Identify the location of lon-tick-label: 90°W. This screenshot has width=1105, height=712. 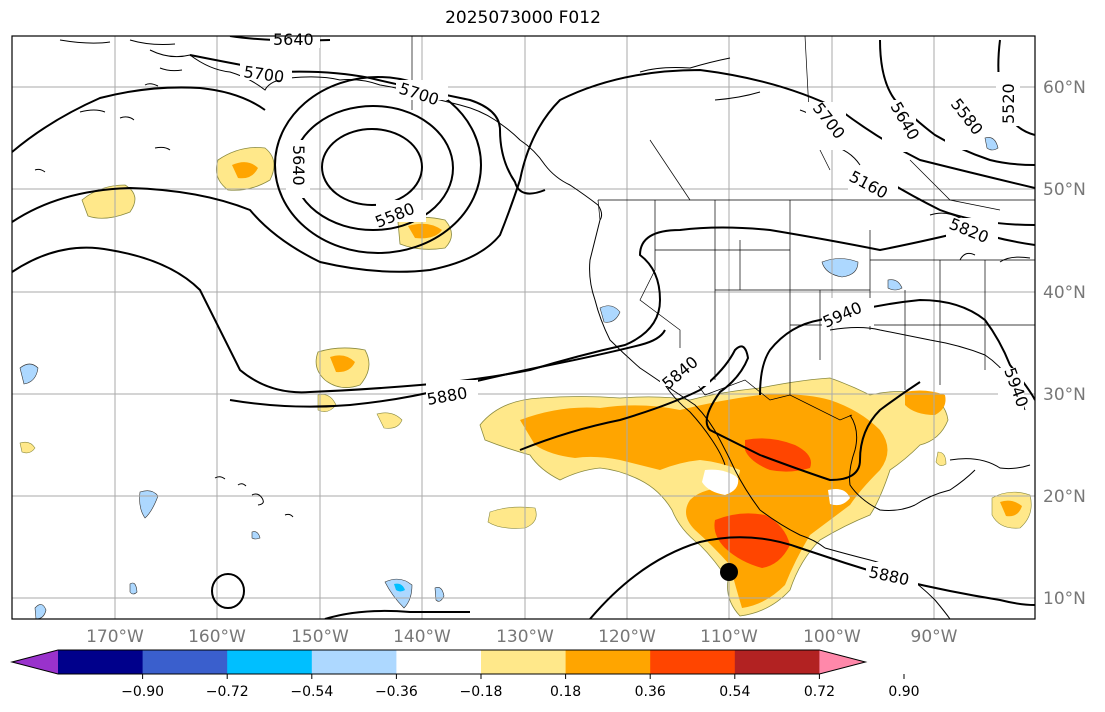
(934, 637).